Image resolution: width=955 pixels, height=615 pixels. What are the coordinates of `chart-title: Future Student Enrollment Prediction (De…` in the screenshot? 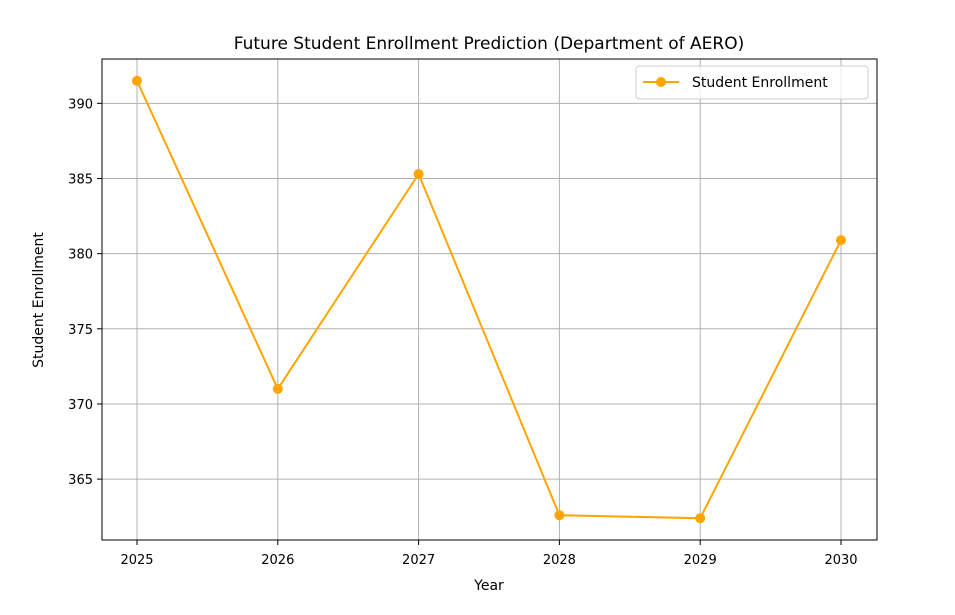 It's located at (489, 44).